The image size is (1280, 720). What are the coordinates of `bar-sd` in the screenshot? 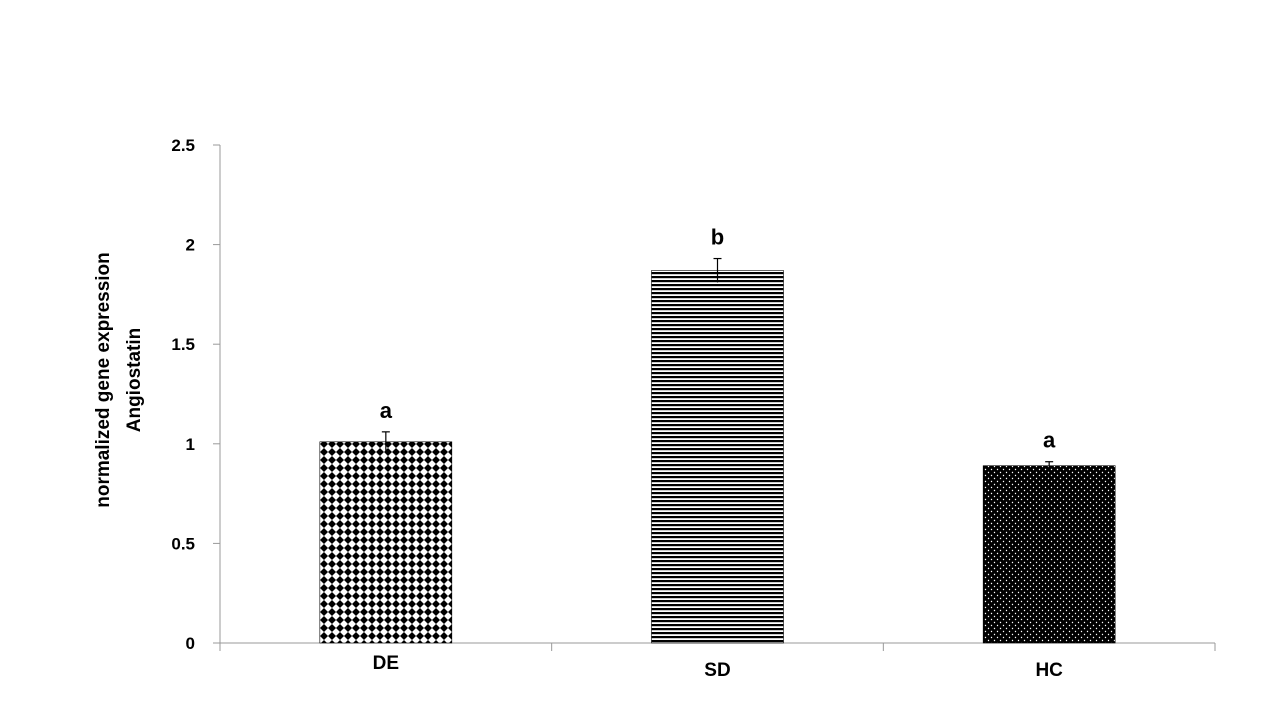 It's located at (717, 457).